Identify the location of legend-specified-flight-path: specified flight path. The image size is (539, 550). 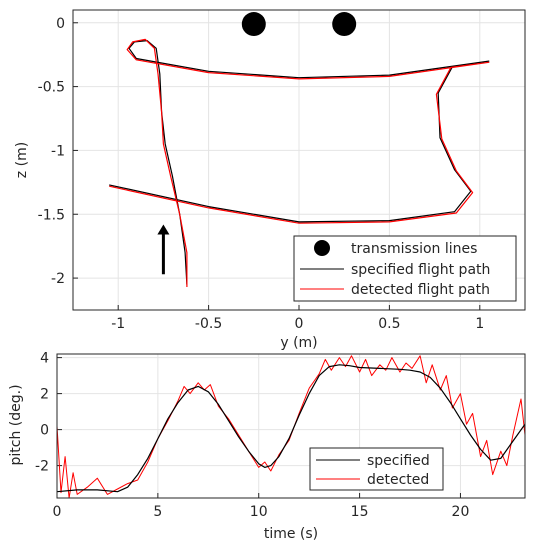
(420, 270).